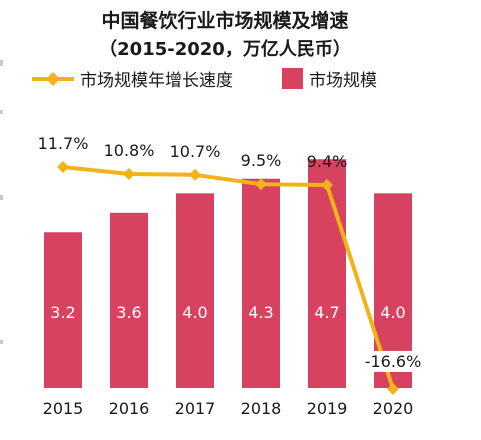  What do you see at coordinates (260, 312) in the screenshot?
I see `bar-value-label: 4.3` at bounding box center [260, 312].